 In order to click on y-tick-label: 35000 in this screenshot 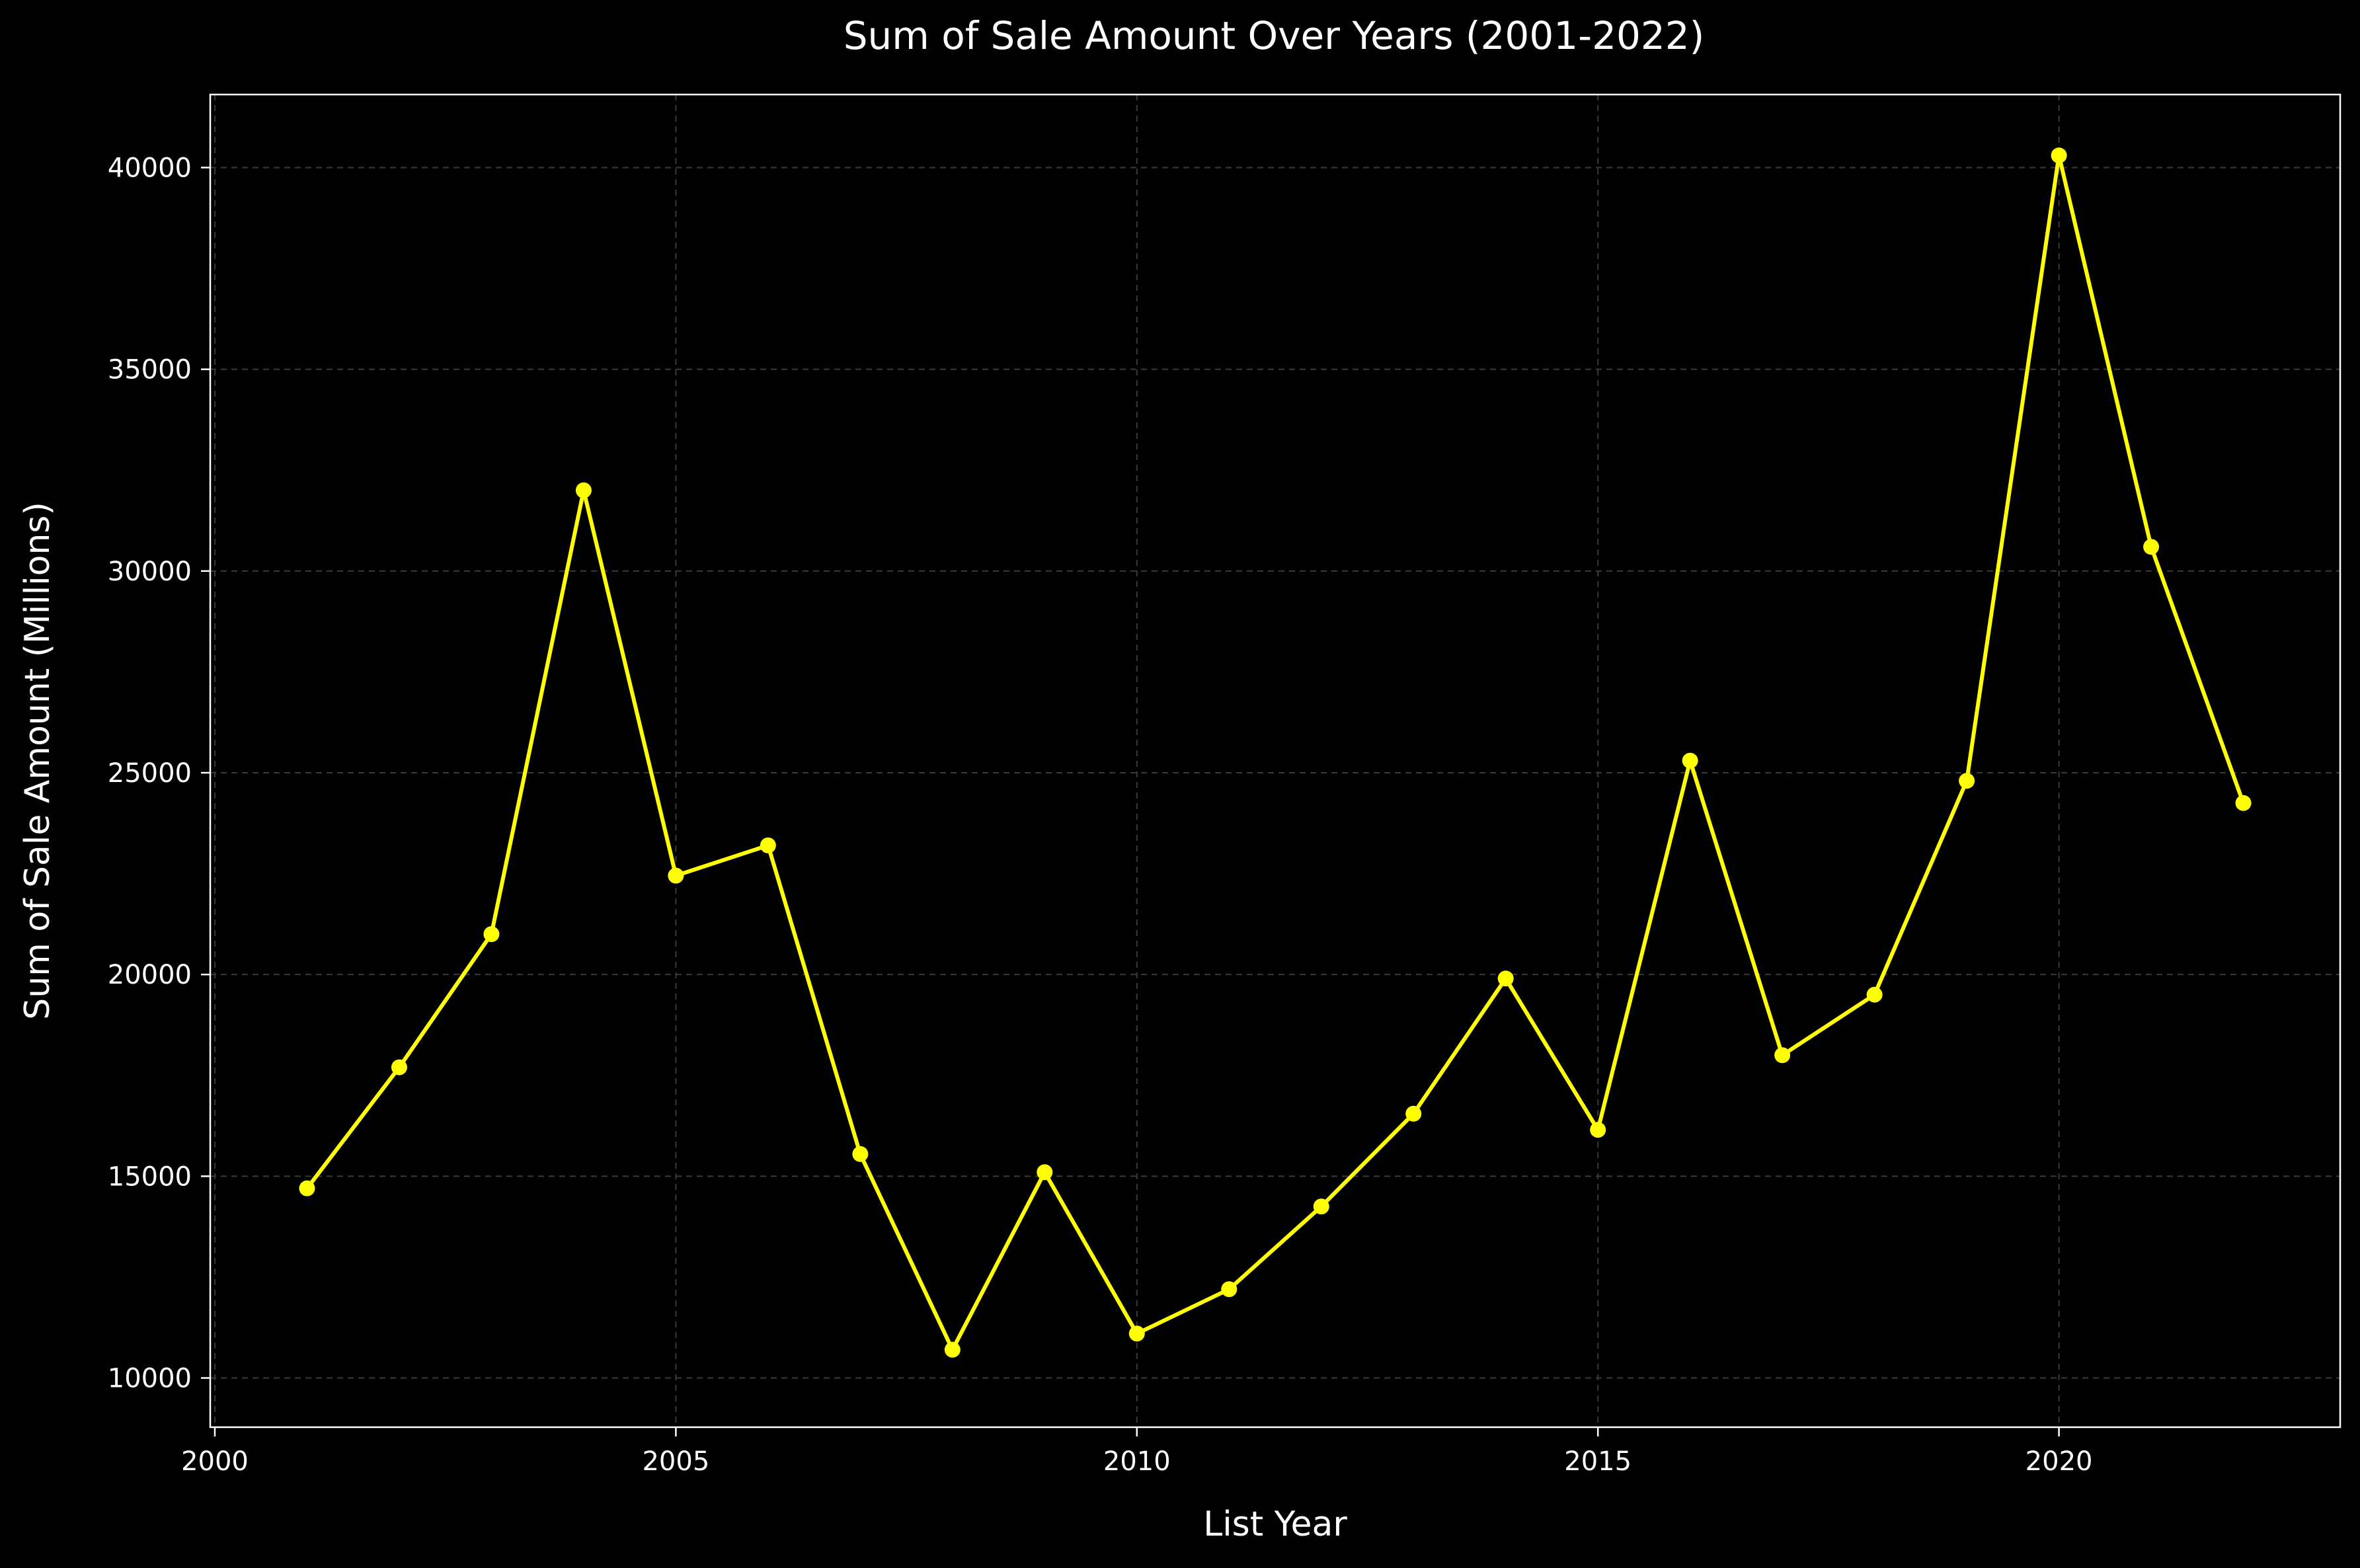, I will do `click(150, 370)`.